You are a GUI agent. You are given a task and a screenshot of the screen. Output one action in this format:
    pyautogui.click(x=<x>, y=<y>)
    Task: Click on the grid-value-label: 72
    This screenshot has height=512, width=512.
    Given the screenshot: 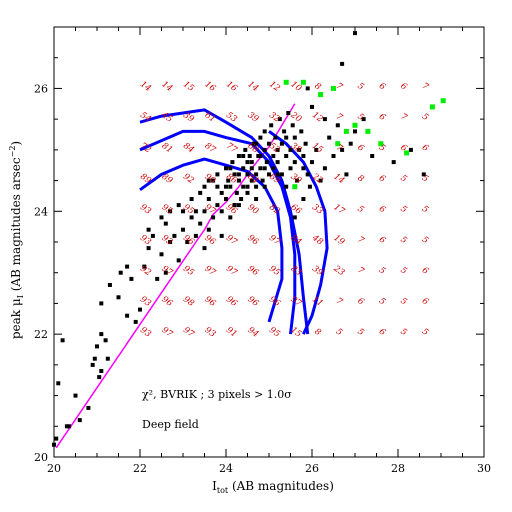 What is the action you would take?
    pyautogui.click(x=145, y=148)
    